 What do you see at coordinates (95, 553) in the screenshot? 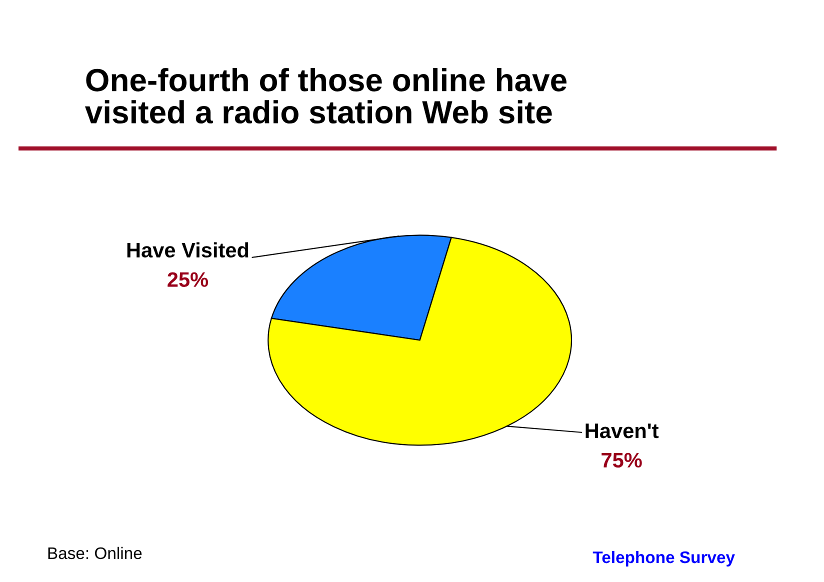
I see `text: Base: Online` at bounding box center [95, 553].